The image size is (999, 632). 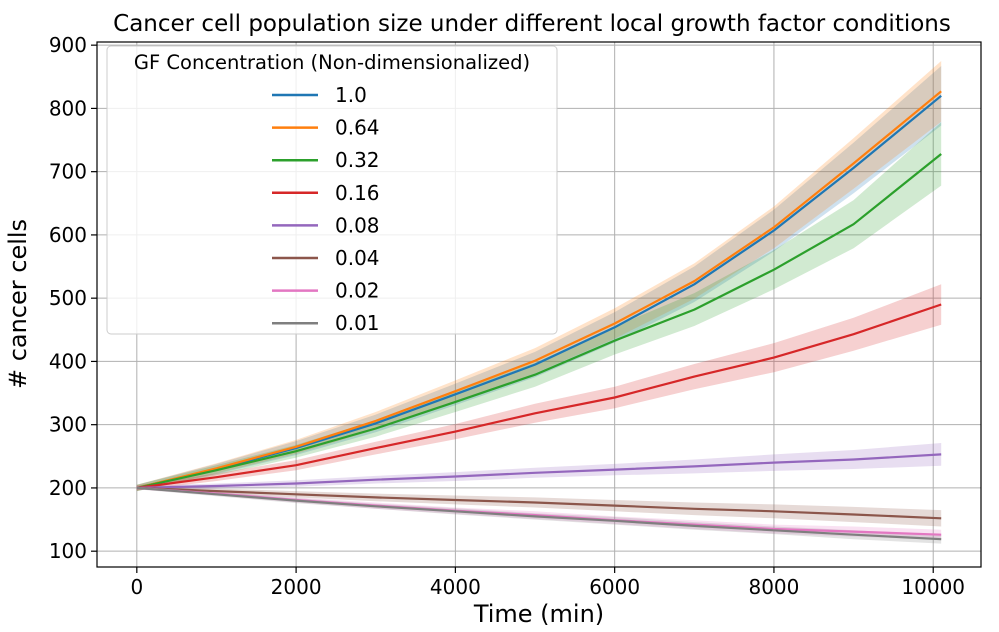 What do you see at coordinates (332, 62) in the screenshot?
I see `legend-title: GF Concentration (Non-dimensionalized)` at bounding box center [332, 62].